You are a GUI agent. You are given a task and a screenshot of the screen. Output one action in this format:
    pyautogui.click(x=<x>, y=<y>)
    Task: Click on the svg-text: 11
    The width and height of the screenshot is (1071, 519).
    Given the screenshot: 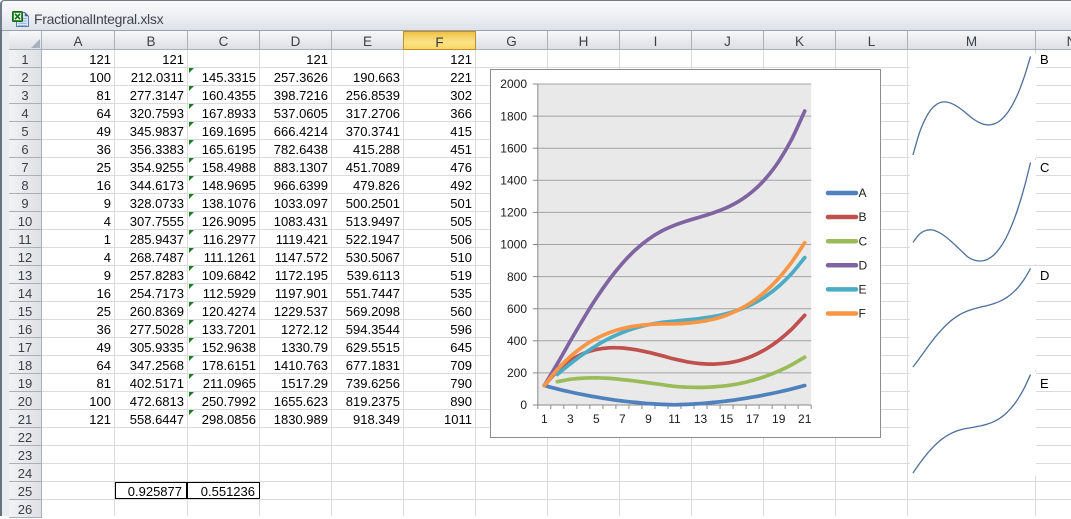 What is the action you would take?
    pyautogui.click(x=674, y=419)
    